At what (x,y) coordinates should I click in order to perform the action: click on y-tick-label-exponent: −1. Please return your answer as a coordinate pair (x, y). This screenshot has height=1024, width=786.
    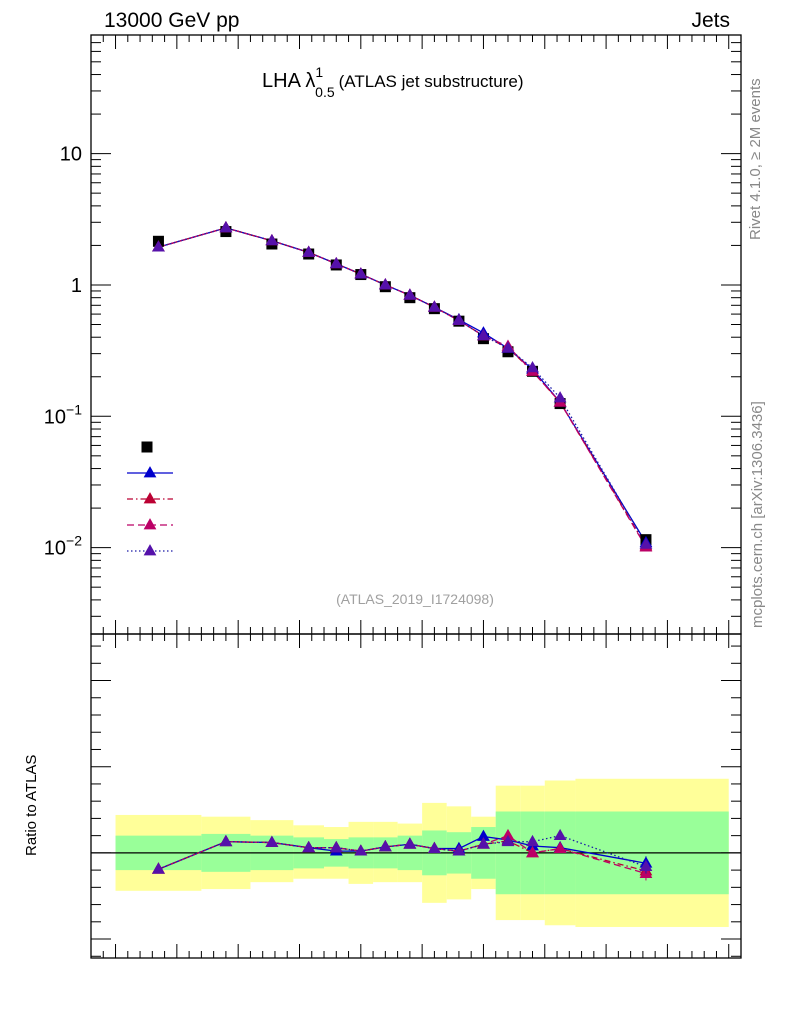
    Looking at the image, I should click on (74, 409).